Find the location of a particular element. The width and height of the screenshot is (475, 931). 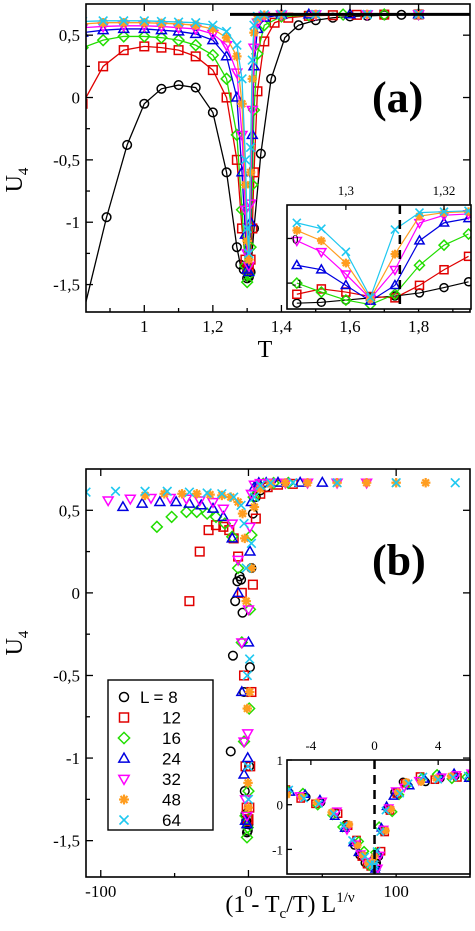

x-tick-label: 1 is located at coordinates (144, 326).